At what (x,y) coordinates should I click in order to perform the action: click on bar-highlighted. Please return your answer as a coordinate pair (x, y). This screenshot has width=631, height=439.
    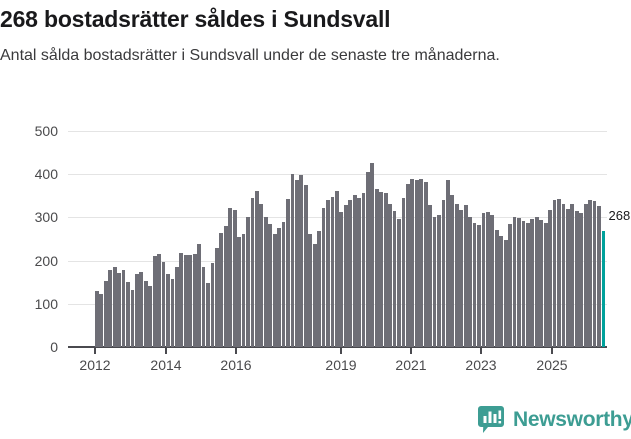
    Looking at the image, I should click on (603, 289).